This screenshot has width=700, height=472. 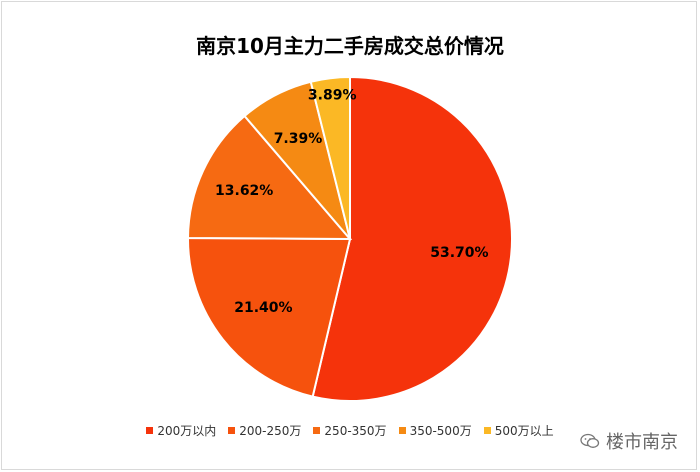 I want to click on slice-label-1: 21.40%, so click(x=263, y=308).